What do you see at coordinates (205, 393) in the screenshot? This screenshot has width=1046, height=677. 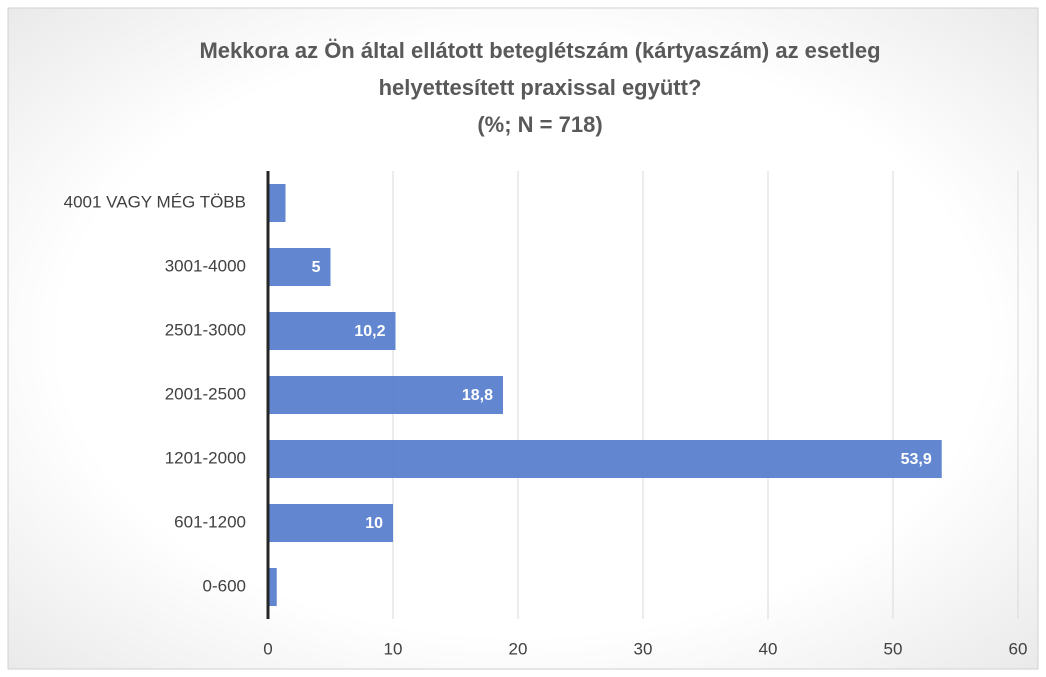 I see `y-tick-label: 2001-2500` at bounding box center [205, 393].